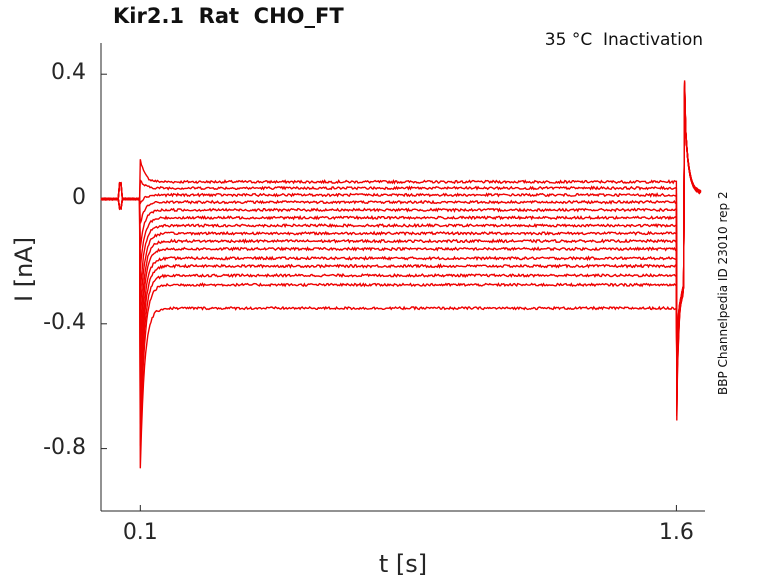  Describe the element at coordinates (79, 197) in the screenshot. I see `y-tick-label: 0` at that location.